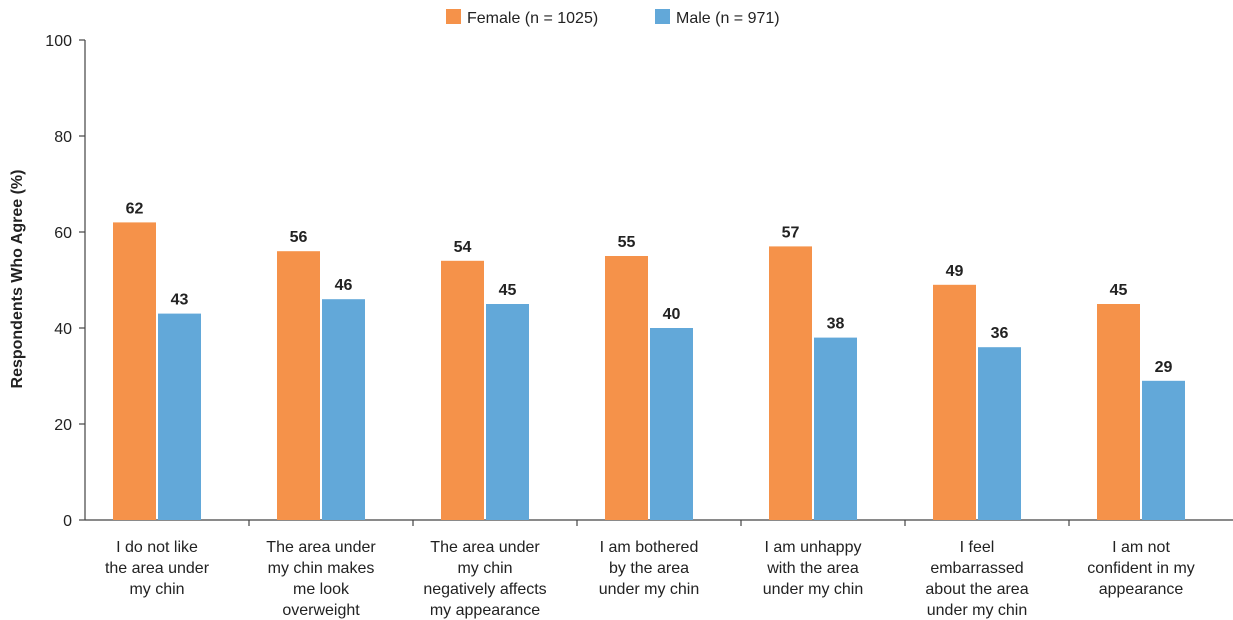 The image size is (1233, 620). I want to click on bar-value-label: 40, so click(672, 314).